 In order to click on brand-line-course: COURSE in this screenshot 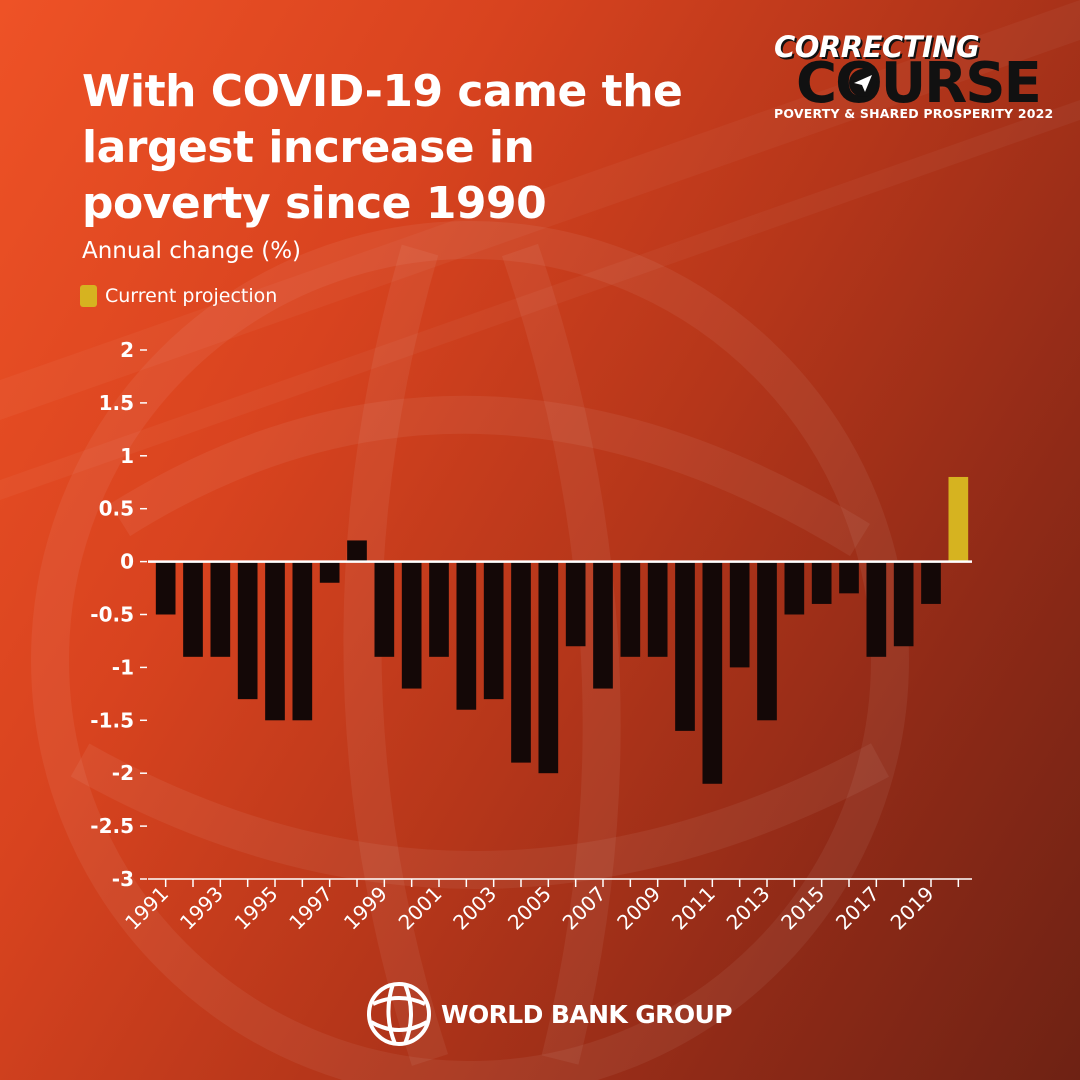, I will do `click(919, 83)`.